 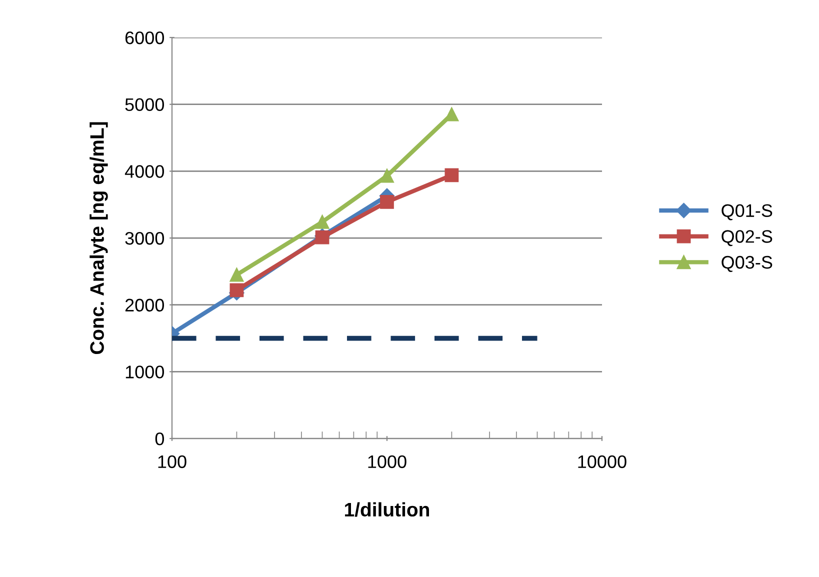 I want to click on x-axis-title: 1/dilution, so click(x=387, y=509).